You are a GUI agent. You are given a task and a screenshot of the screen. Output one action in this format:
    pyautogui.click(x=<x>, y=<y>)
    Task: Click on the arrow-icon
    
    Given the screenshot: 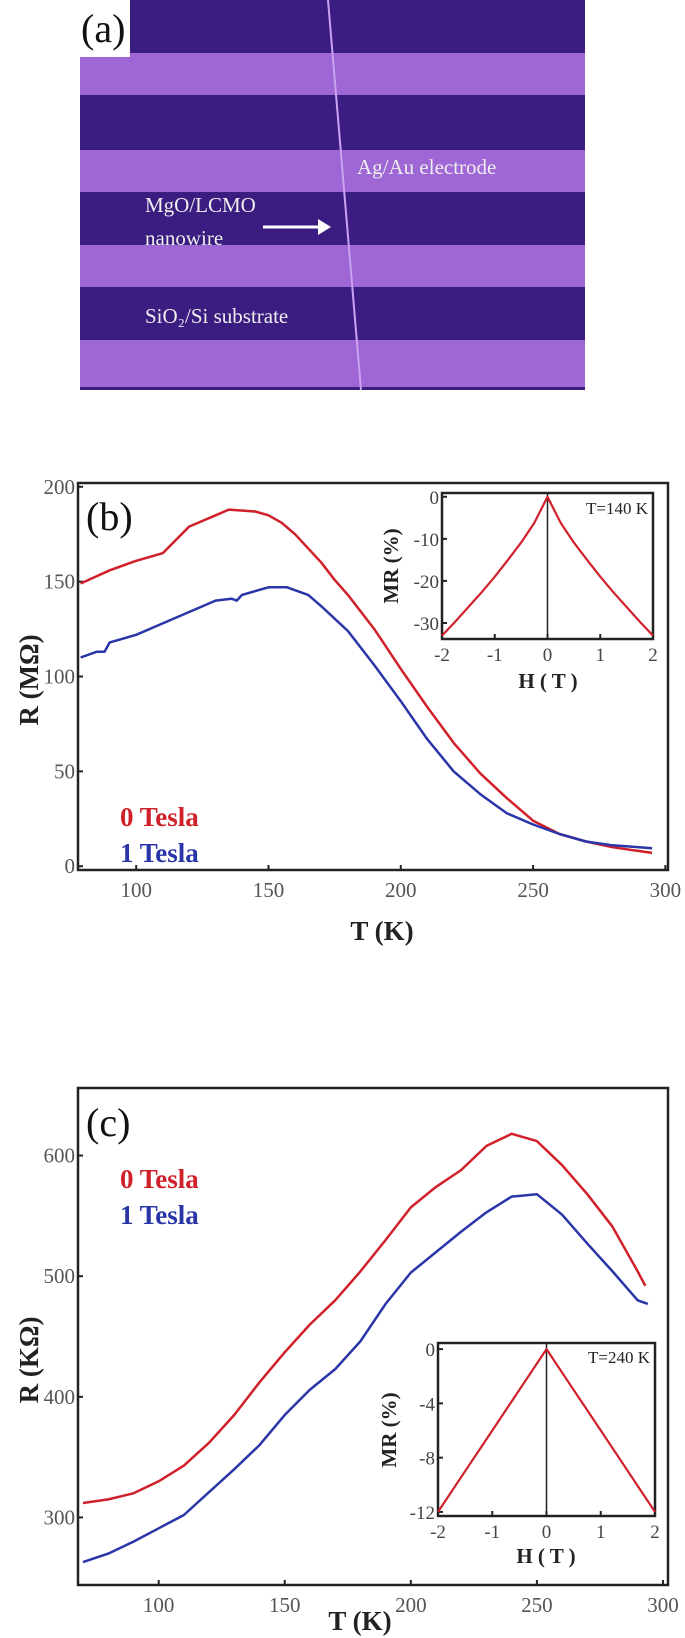 What is the action you would take?
    pyautogui.click(x=297, y=227)
    